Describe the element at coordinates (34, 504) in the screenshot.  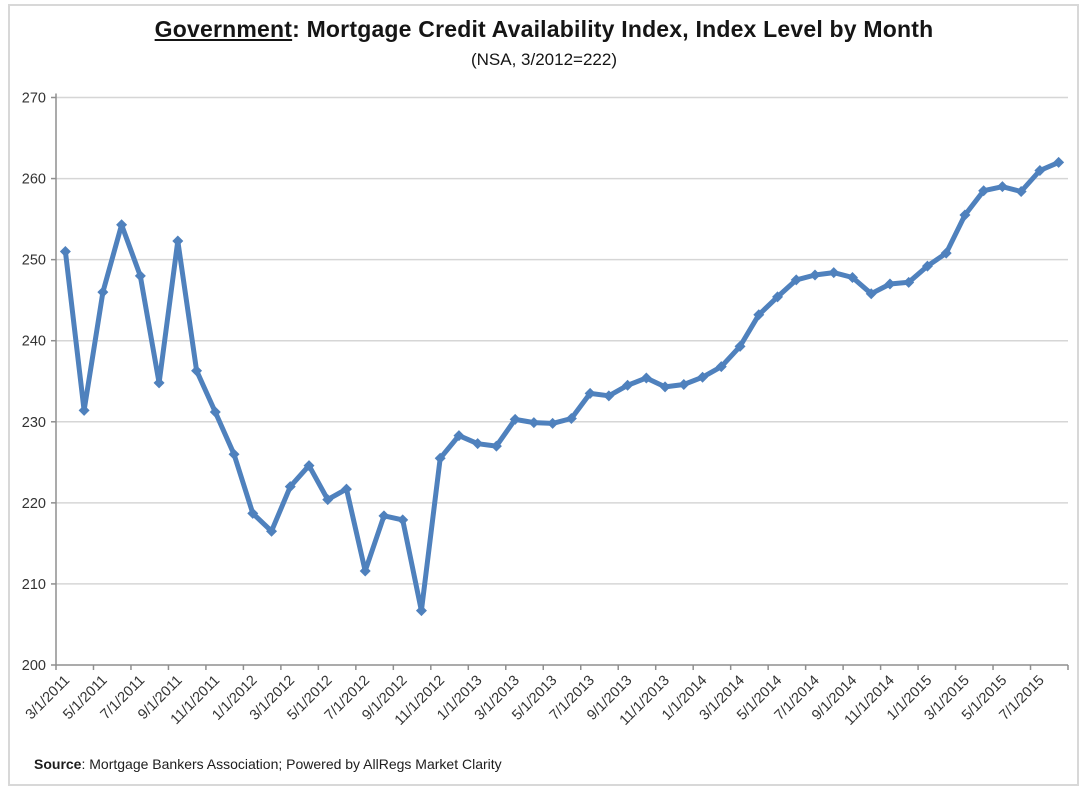
I see `y-tick-label: 220` at that location.